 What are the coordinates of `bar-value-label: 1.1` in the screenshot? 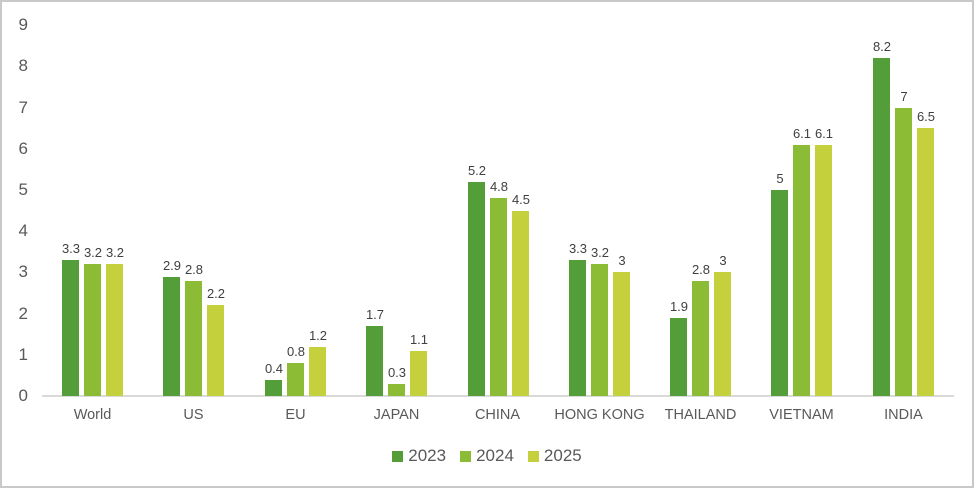 It's located at (419, 339).